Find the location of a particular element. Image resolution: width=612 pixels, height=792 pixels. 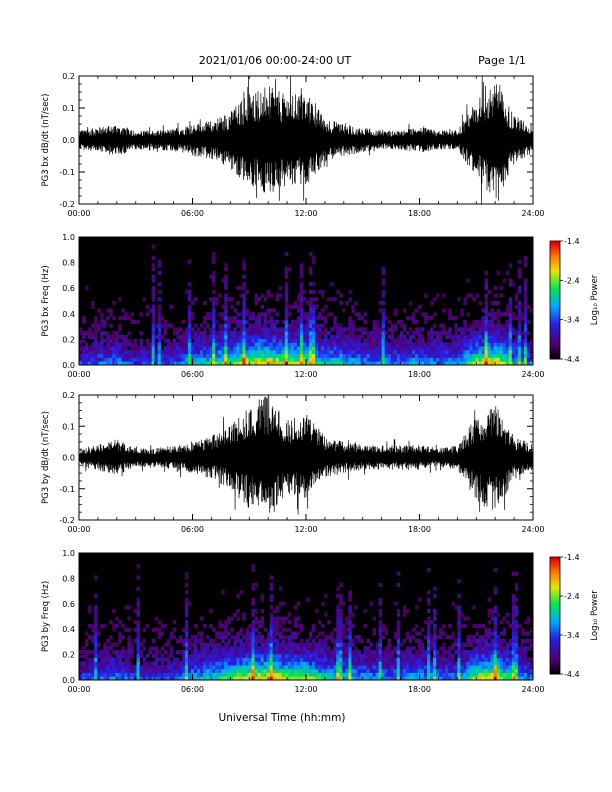

x-tick-label: 18:00 is located at coordinates (419, 213).